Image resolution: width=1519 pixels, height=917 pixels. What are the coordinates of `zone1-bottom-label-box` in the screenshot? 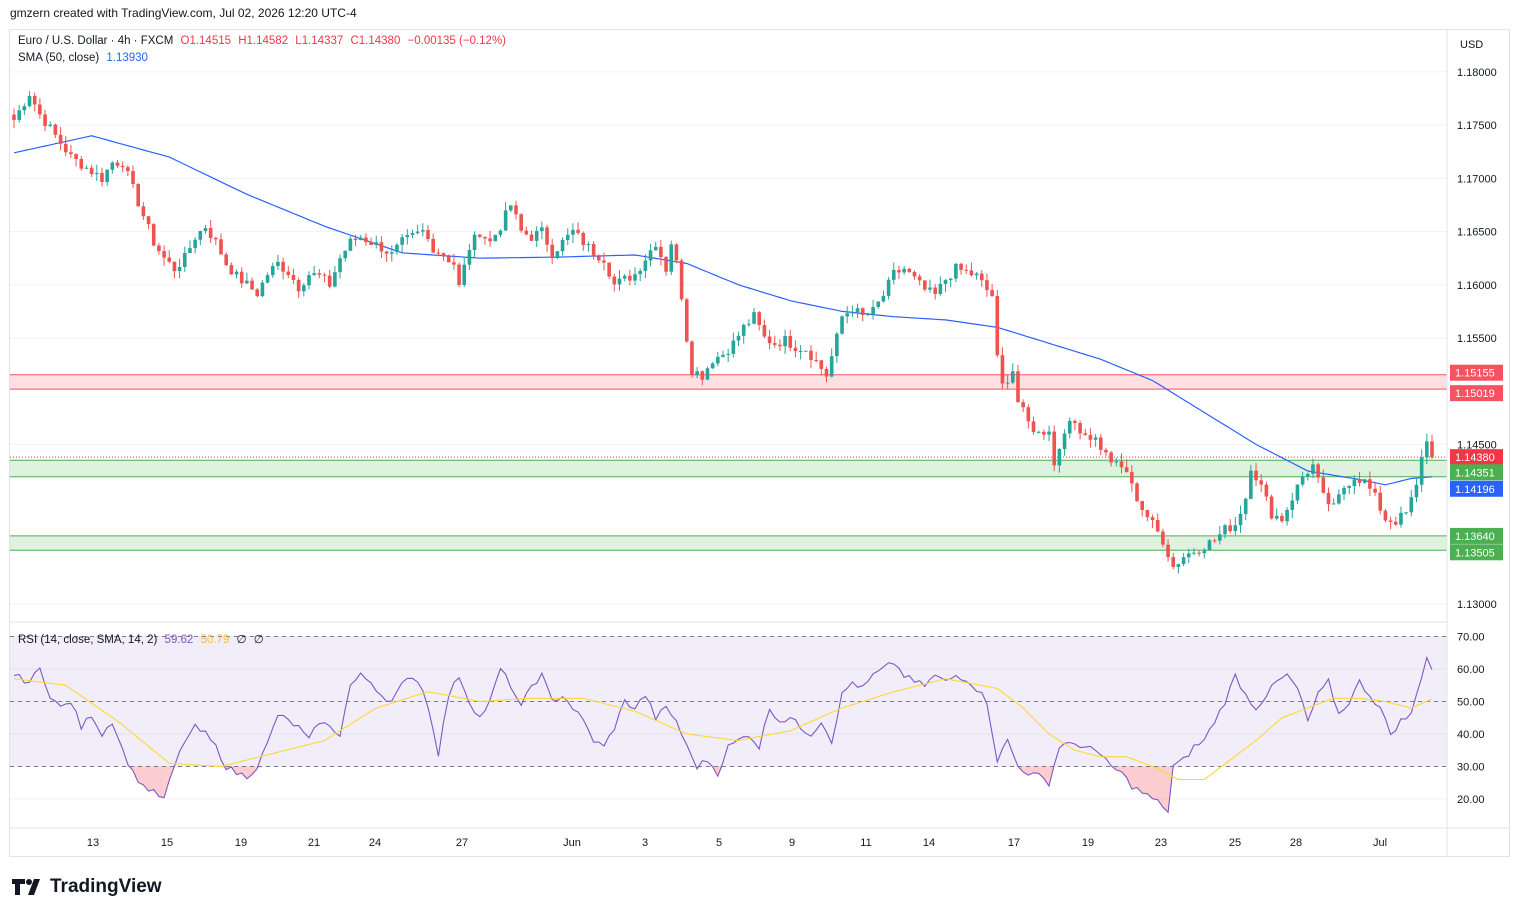 It's located at (1476, 393).